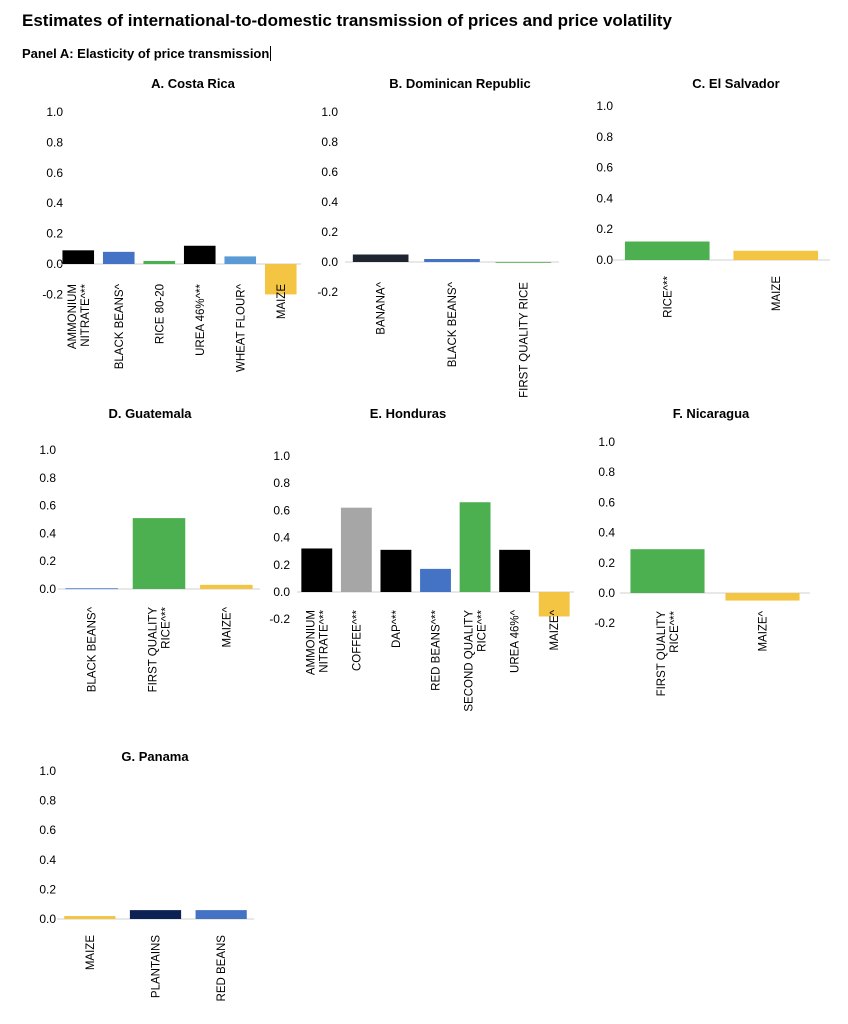  What do you see at coordinates (193, 83) in the screenshot?
I see `chart-title: A. Costa Rica` at bounding box center [193, 83].